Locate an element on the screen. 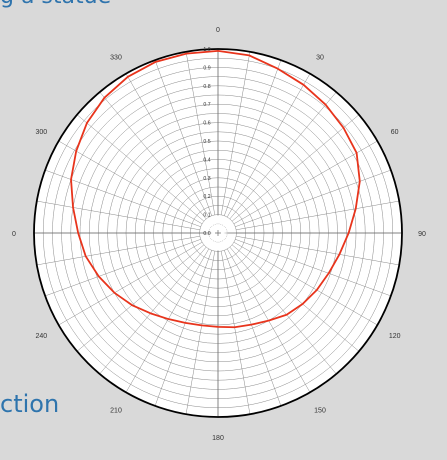 The image size is (447, 460). angle-tick-label: 150 is located at coordinates (320, 411).